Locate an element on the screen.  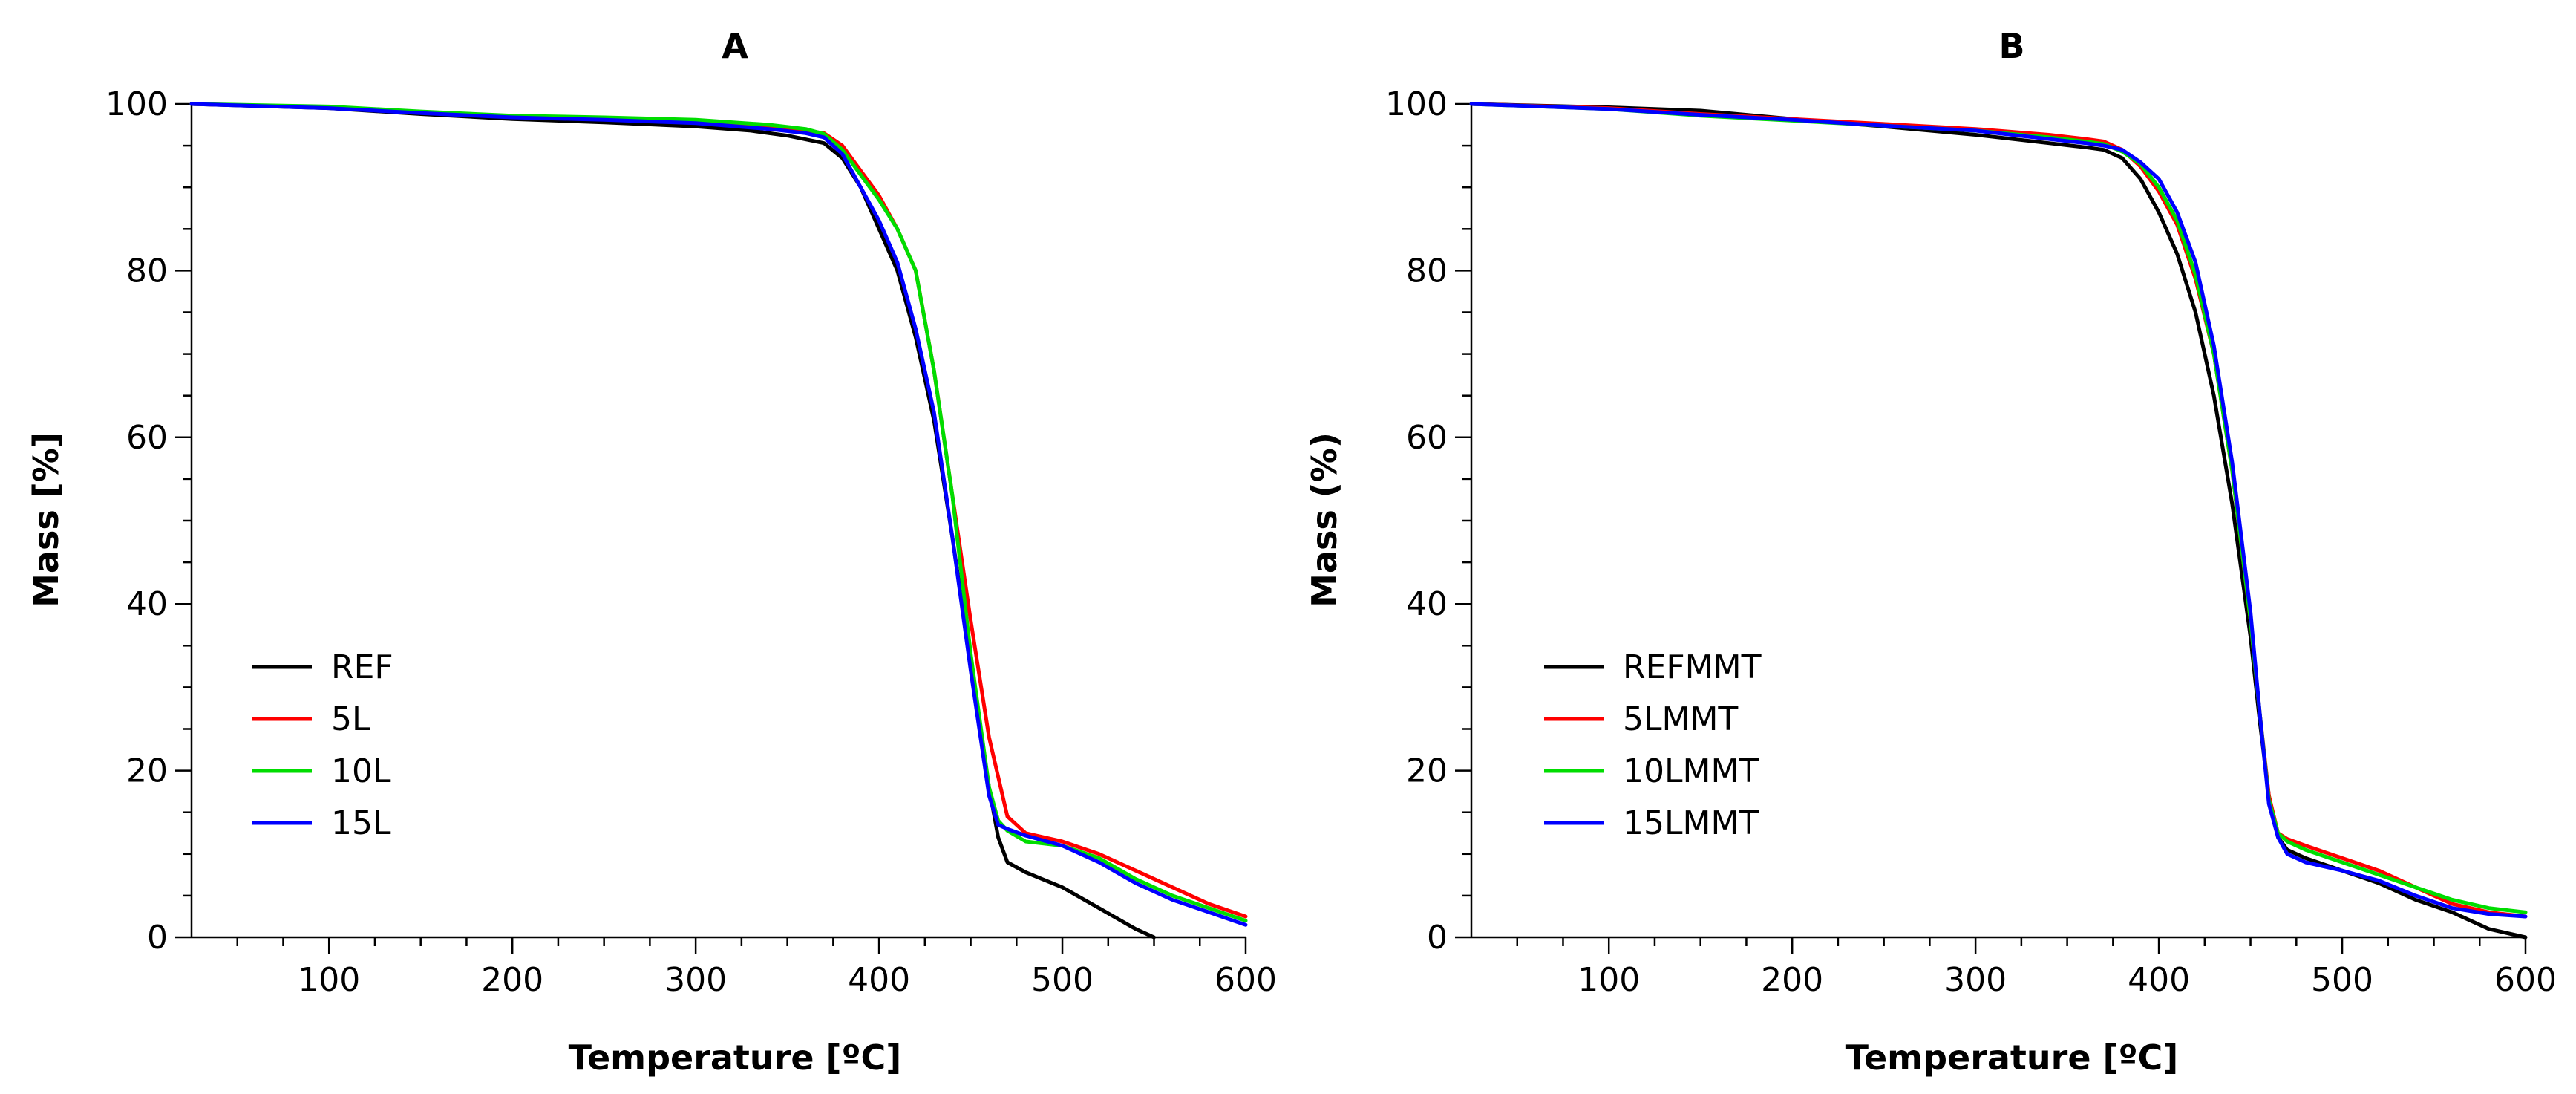
y-axis-label-b: Mass (%) is located at coordinates (1324, 520).